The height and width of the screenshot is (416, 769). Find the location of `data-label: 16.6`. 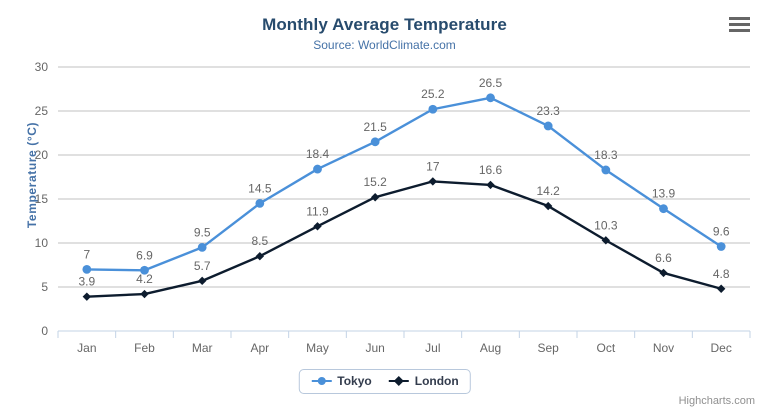

data-label: 16.6 is located at coordinates (491, 170).